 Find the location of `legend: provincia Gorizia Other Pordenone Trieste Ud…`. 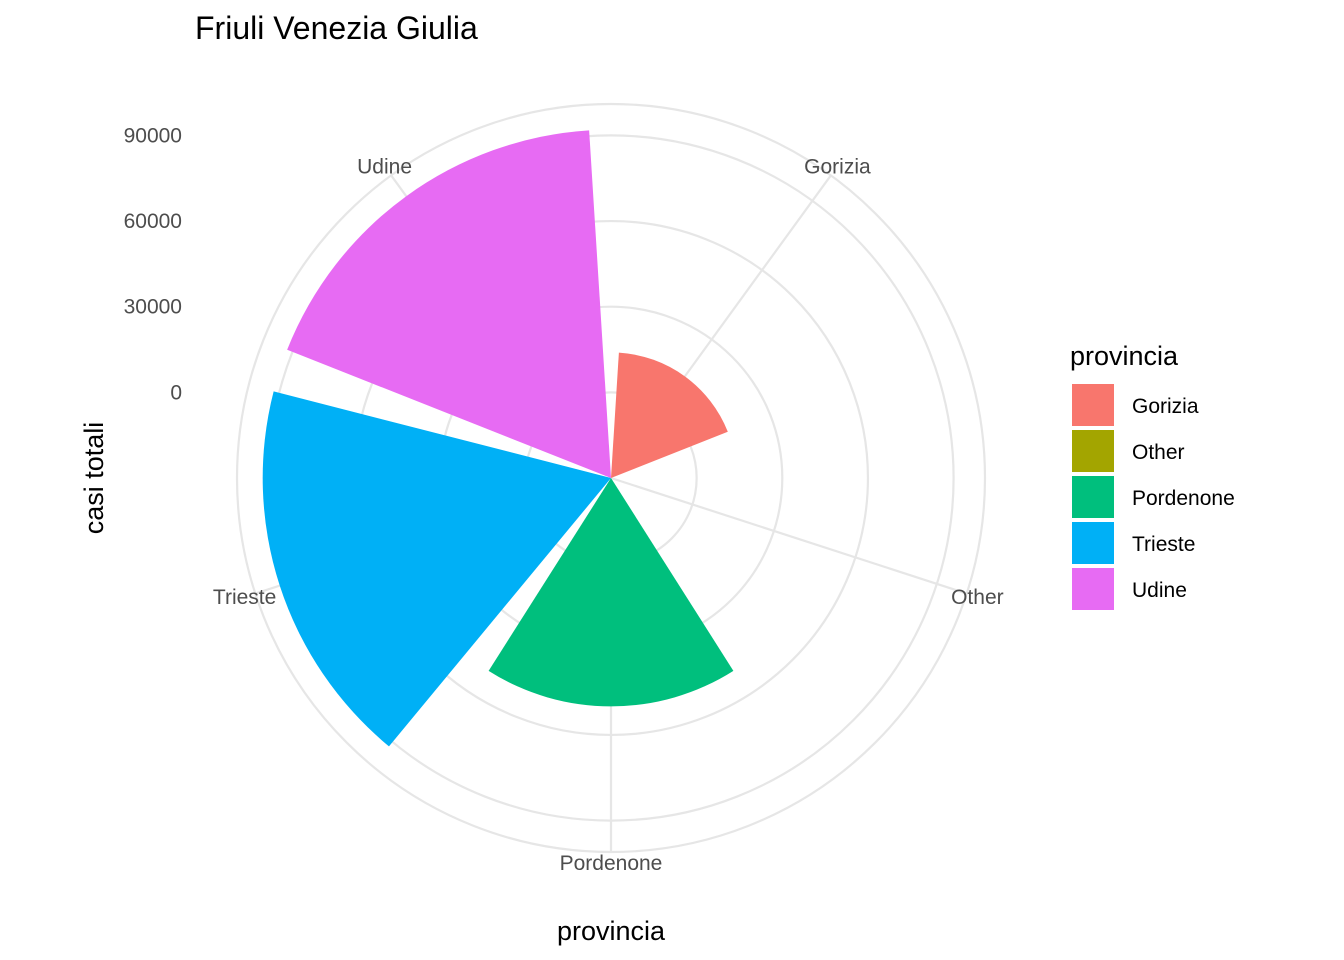

legend: provincia Gorizia Other Pordenone Trieste Ud… is located at coordinates (1152, 475).